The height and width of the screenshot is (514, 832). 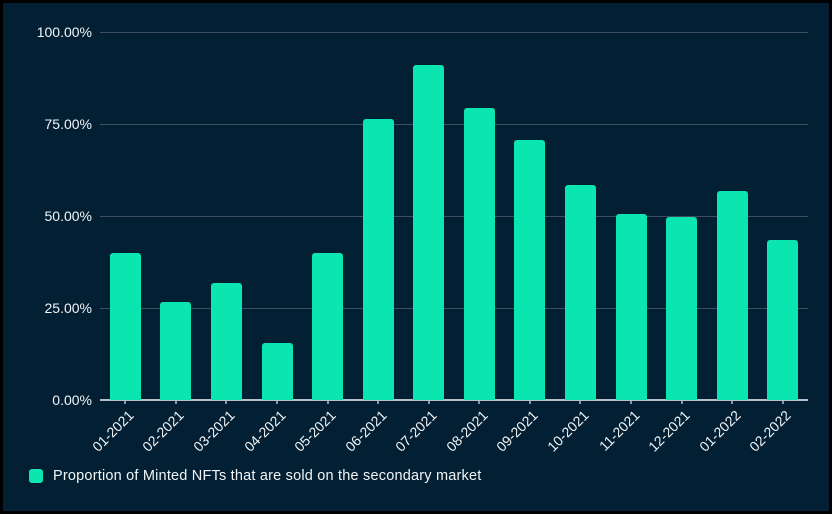 I want to click on bar-11-2021, so click(x=631, y=306).